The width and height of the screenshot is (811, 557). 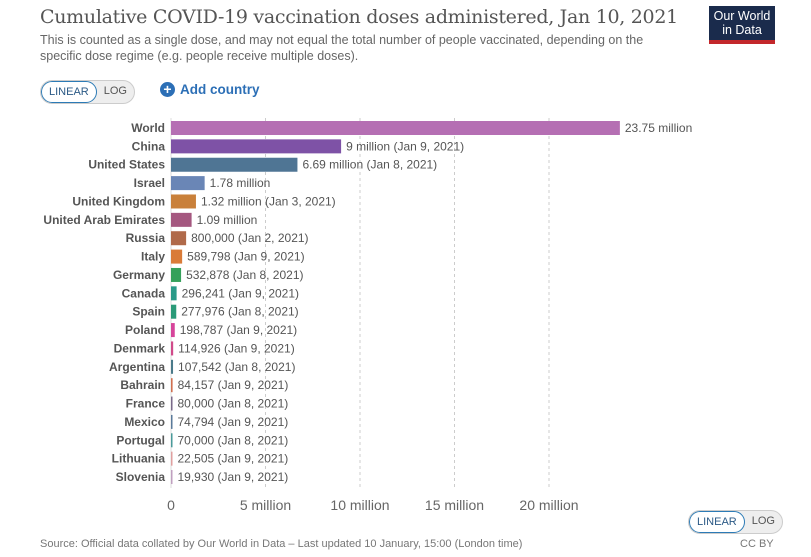 I want to click on x-tick-label: 10 million, so click(x=359, y=505).